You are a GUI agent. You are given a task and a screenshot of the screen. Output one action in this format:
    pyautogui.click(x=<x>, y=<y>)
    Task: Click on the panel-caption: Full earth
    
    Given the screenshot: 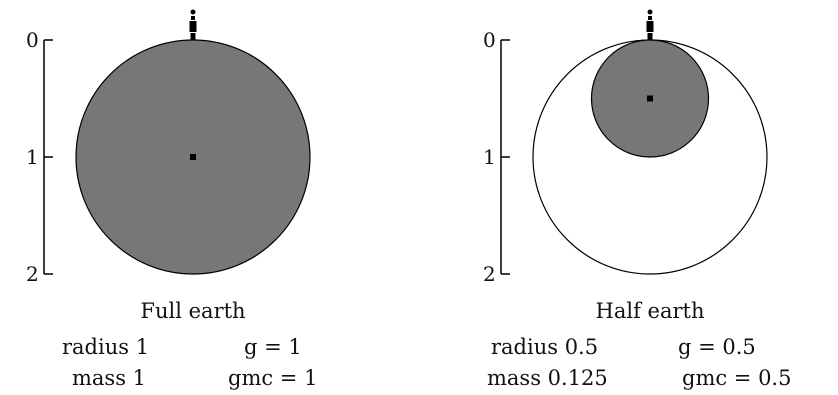 What is the action you would take?
    pyautogui.click(x=192, y=311)
    